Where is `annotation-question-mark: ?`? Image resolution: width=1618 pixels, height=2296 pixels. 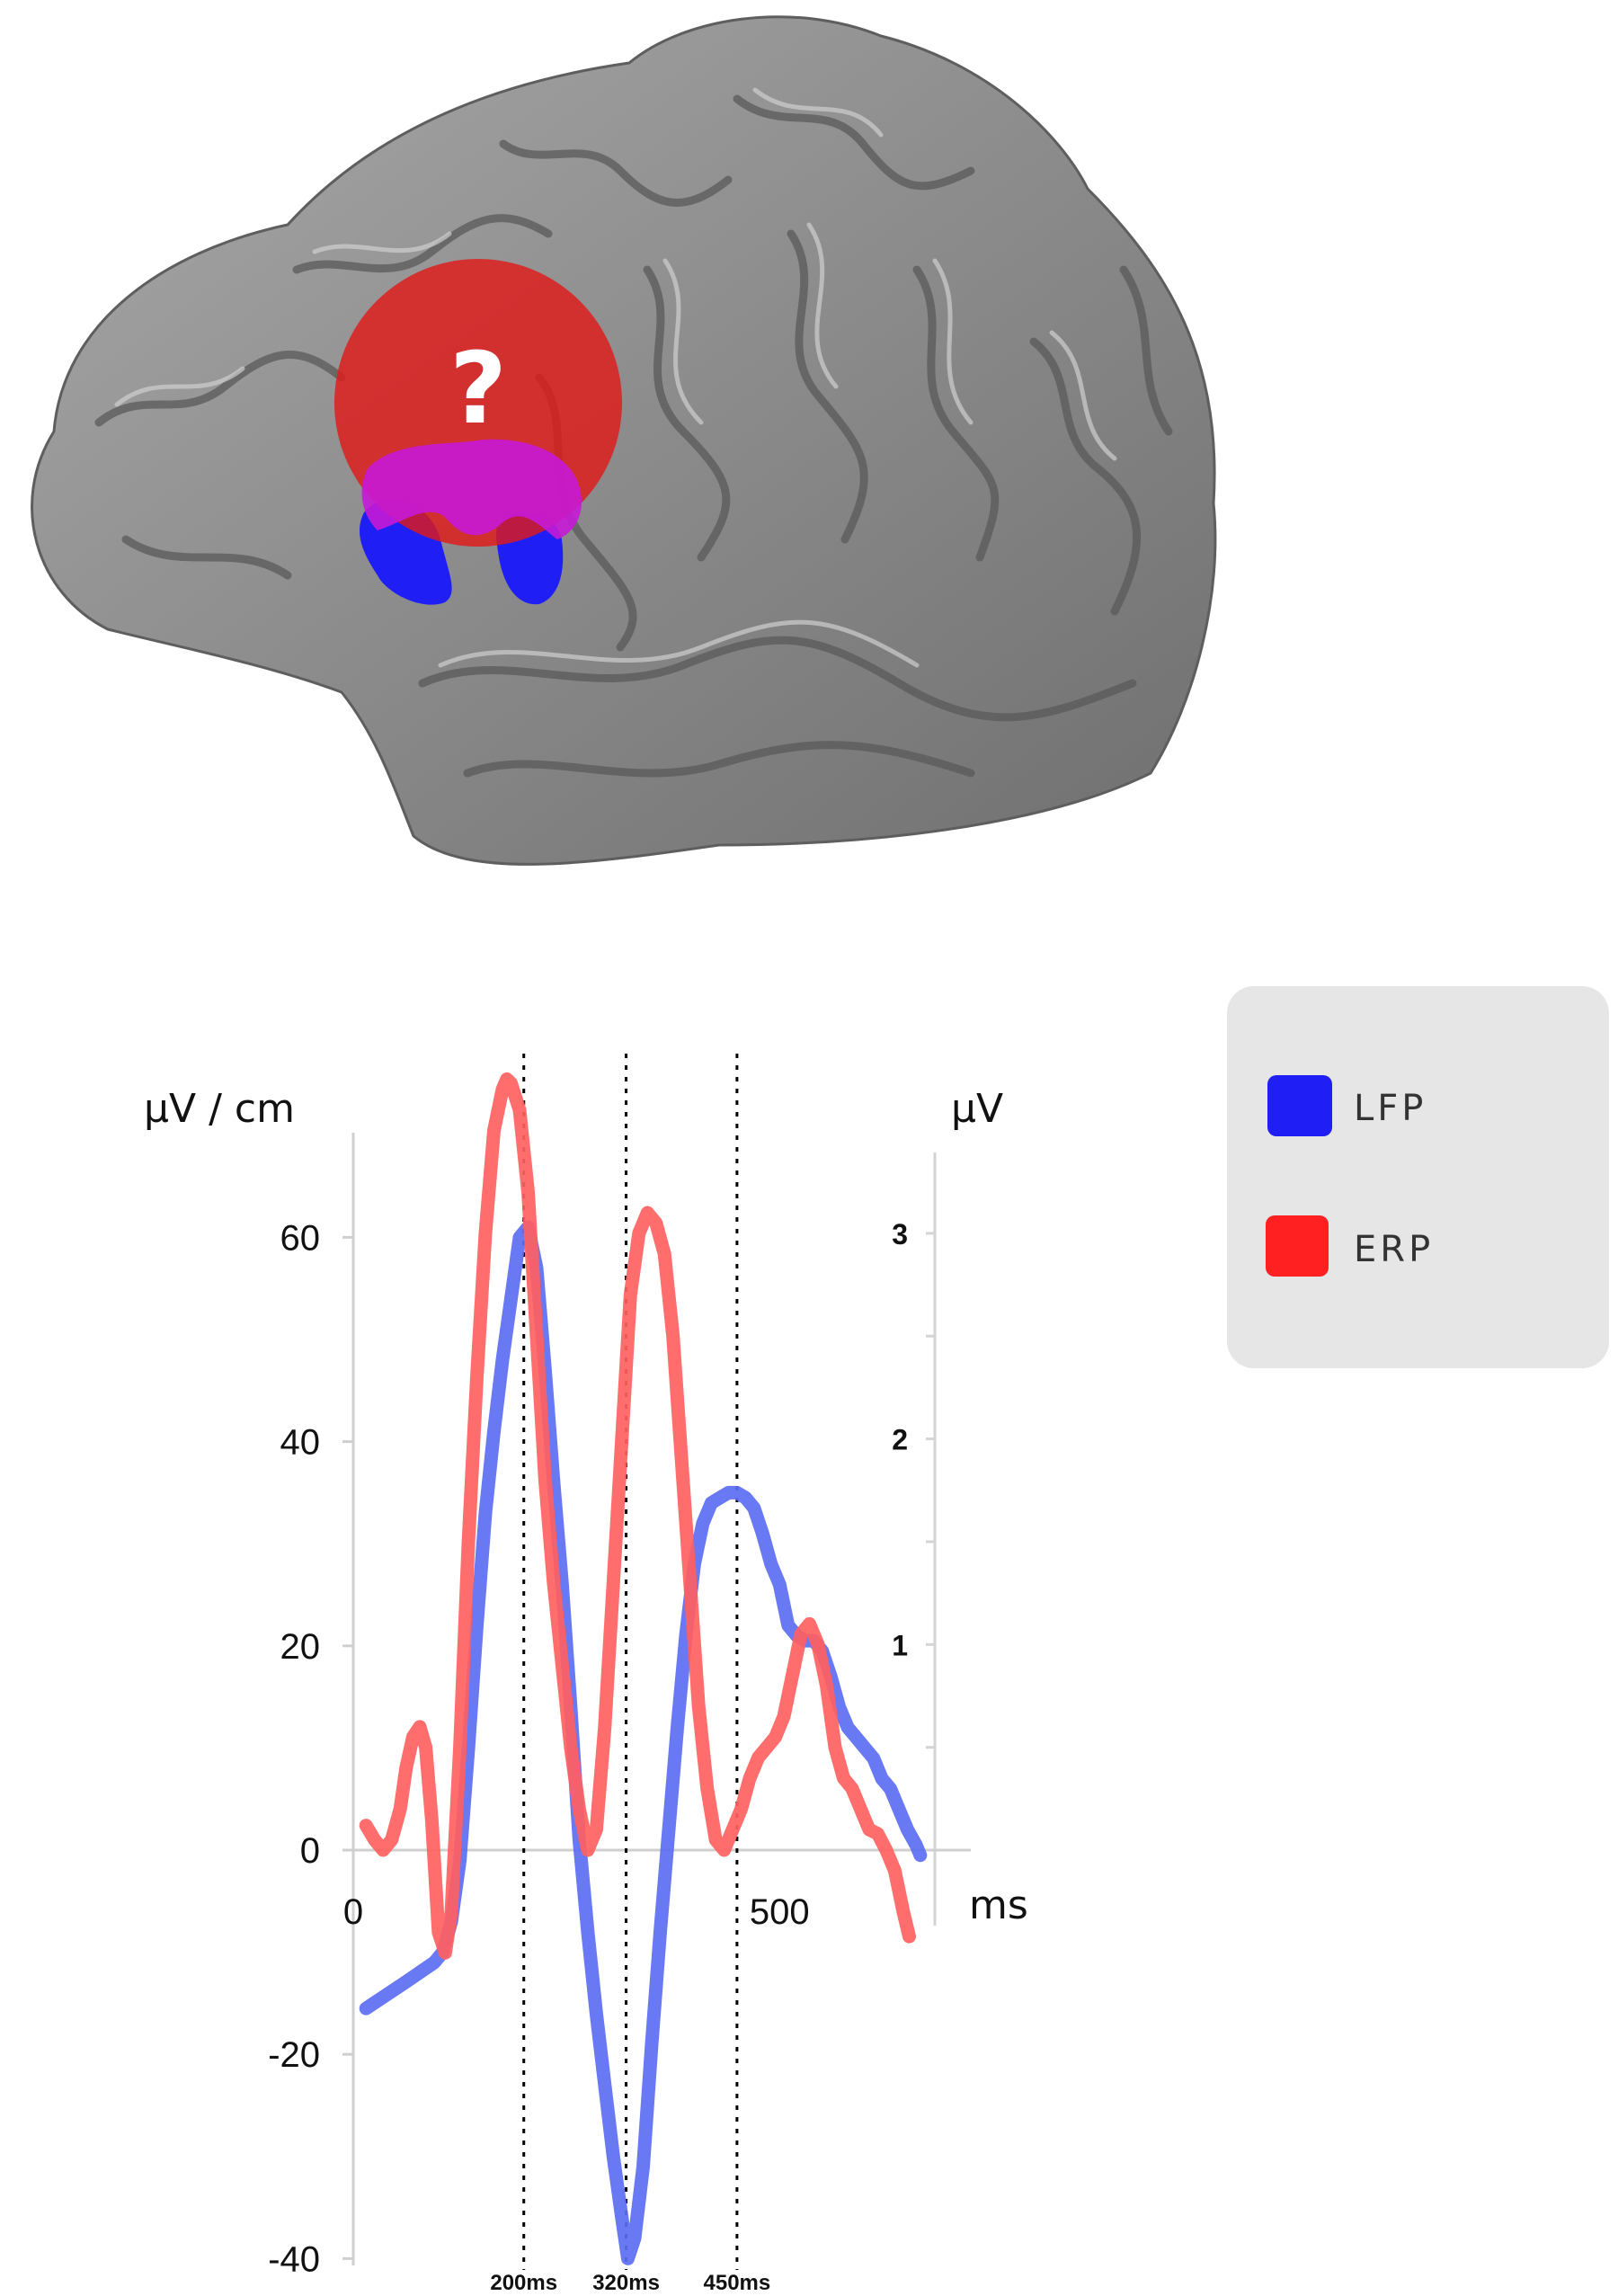 annotation-question-mark: ? is located at coordinates (478, 388).